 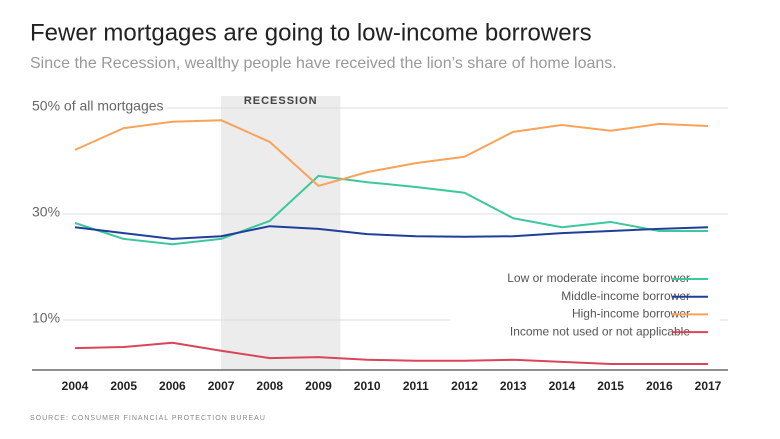 What do you see at coordinates (659, 386) in the screenshot?
I see `x-tick-label: 2016` at bounding box center [659, 386].